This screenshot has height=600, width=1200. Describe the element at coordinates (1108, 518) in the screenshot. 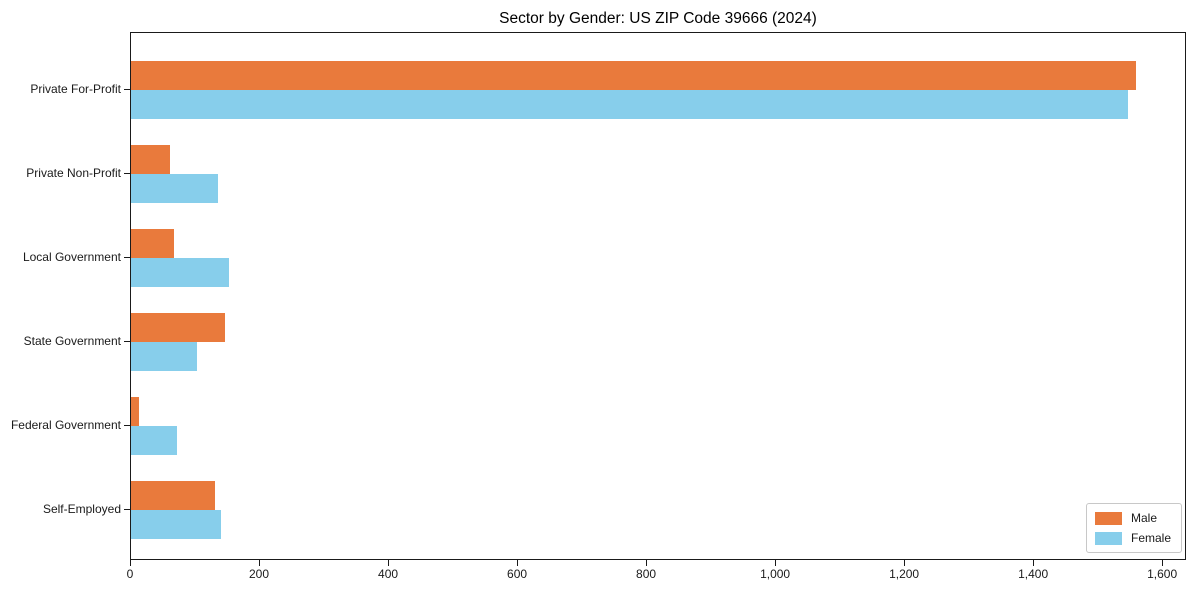

I see `legend-swatch-male` at that location.